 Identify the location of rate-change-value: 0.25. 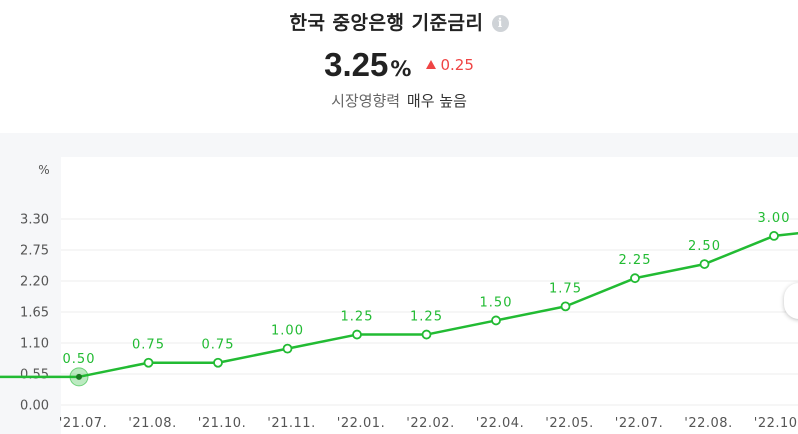
(457, 65).